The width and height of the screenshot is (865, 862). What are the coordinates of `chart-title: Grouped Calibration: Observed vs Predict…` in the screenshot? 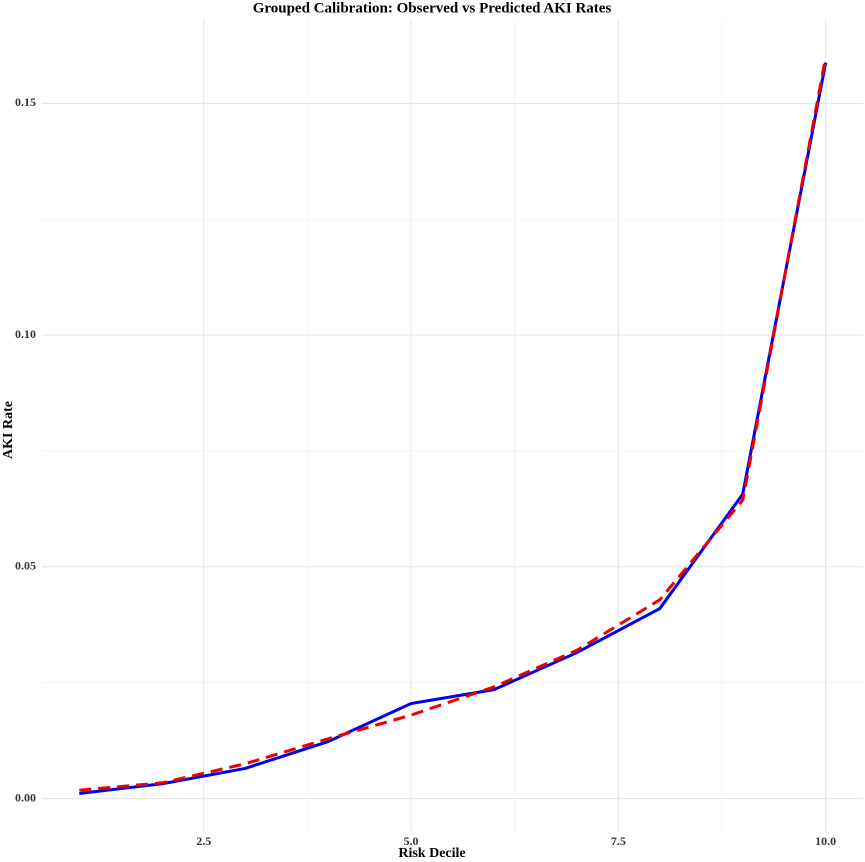 It's located at (432, 8).